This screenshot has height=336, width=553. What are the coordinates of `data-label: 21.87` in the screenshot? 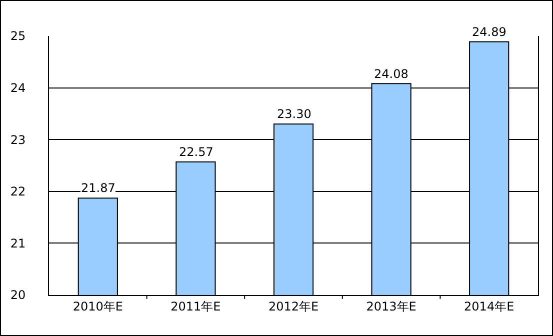 It's located at (98, 188).